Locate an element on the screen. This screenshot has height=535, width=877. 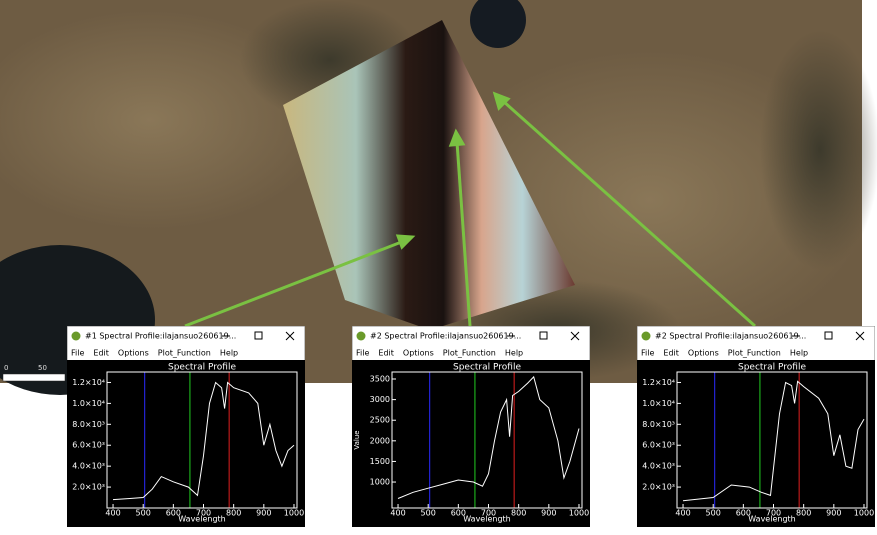
y-tick-label: 3500 is located at coordinates (380, 379).